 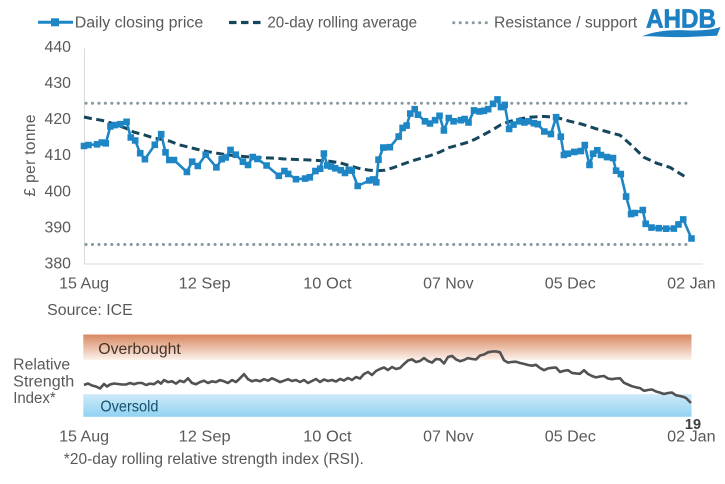 What do you see at coordinates (58, 47) in the screenshot?
I see `svg-text: 440` at bounding box center [58, 47].